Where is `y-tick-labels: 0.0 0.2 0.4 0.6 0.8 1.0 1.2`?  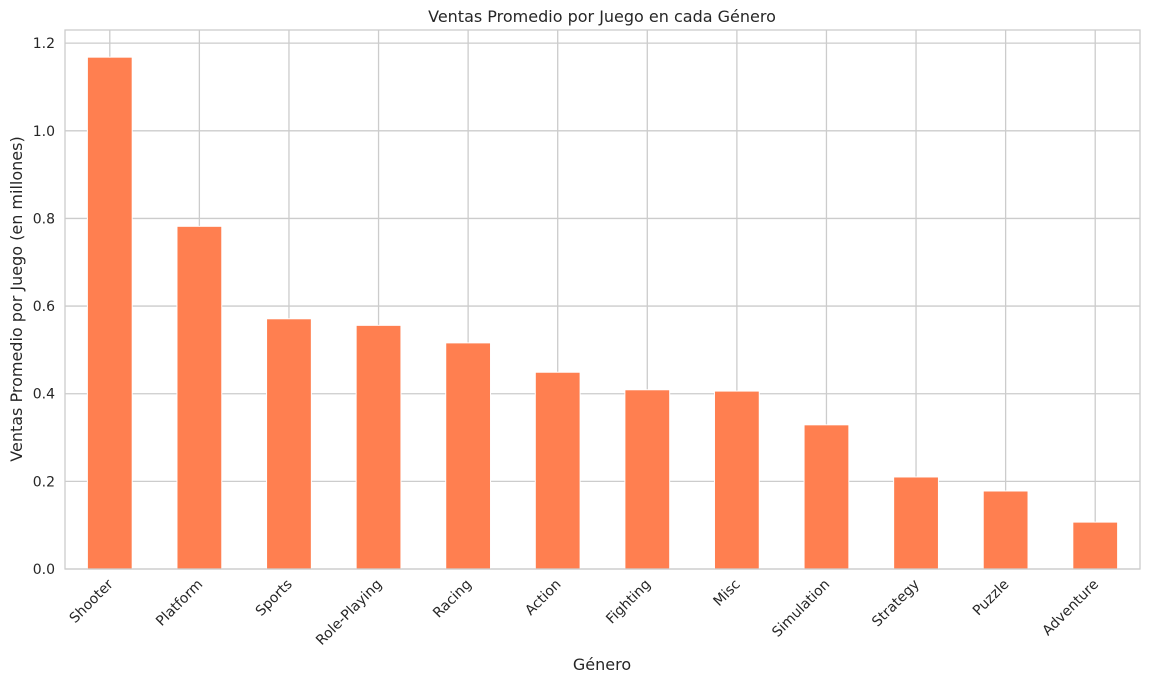 y-tick-labels: 0.0 0.2 0.4 0.6 0.8 1.0 1.2 is located at coordinates (44, 307).